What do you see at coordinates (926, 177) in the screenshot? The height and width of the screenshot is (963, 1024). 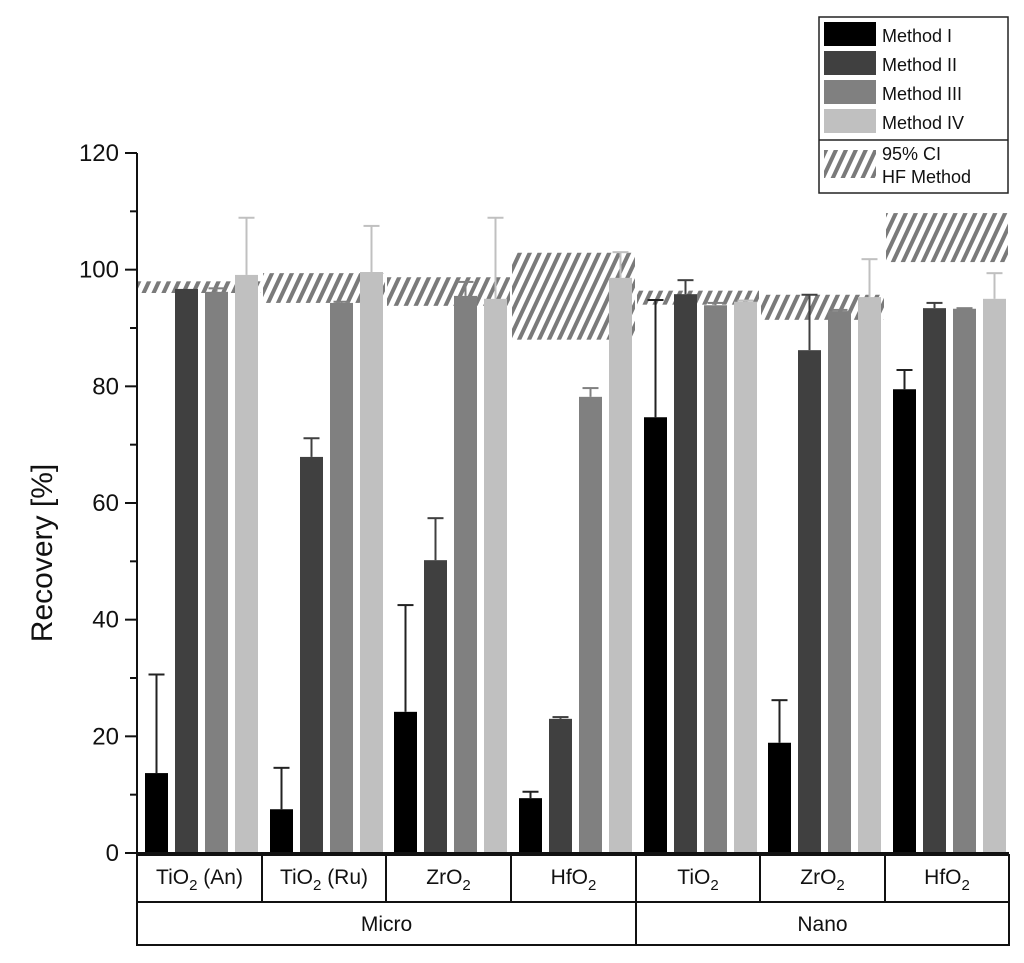 I see `legend-label: HF Method` at bounding box center [926, 177].